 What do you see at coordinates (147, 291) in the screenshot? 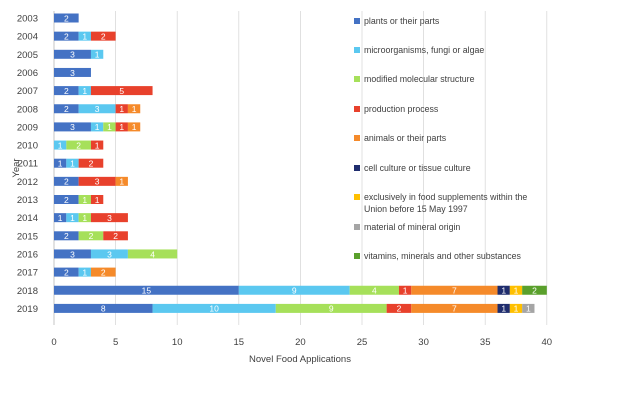
I see `bar-data-label: 15` at bounding box center [147, 291].